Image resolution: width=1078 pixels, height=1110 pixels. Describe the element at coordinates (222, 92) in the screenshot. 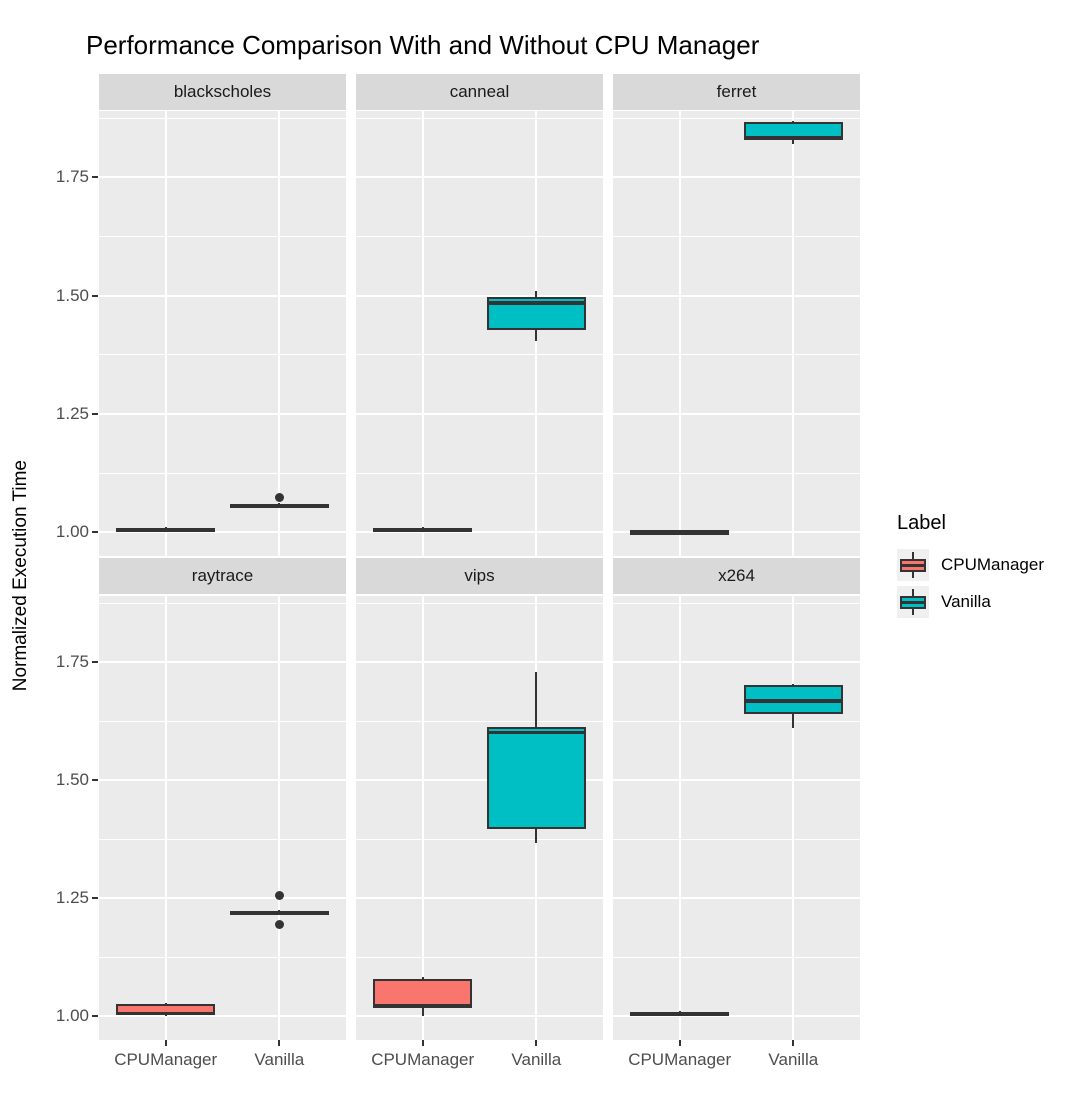

I see `facet-strip: blackscholes` at that location.